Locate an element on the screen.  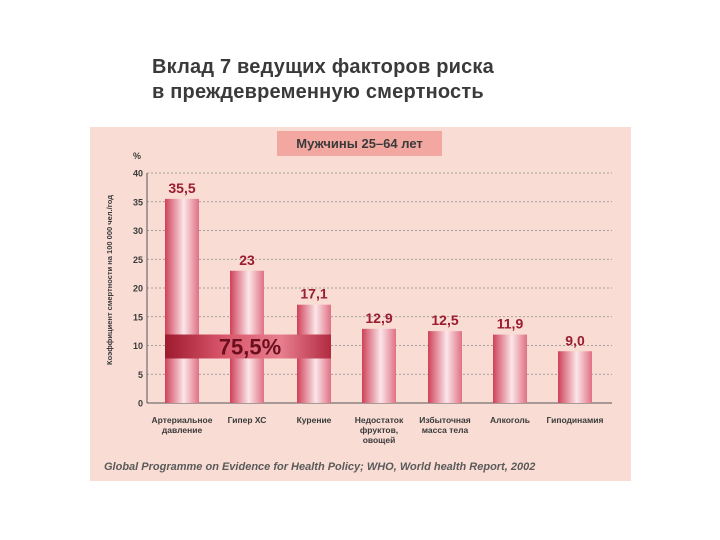
annotation-band is located at coordinates (248, 346).